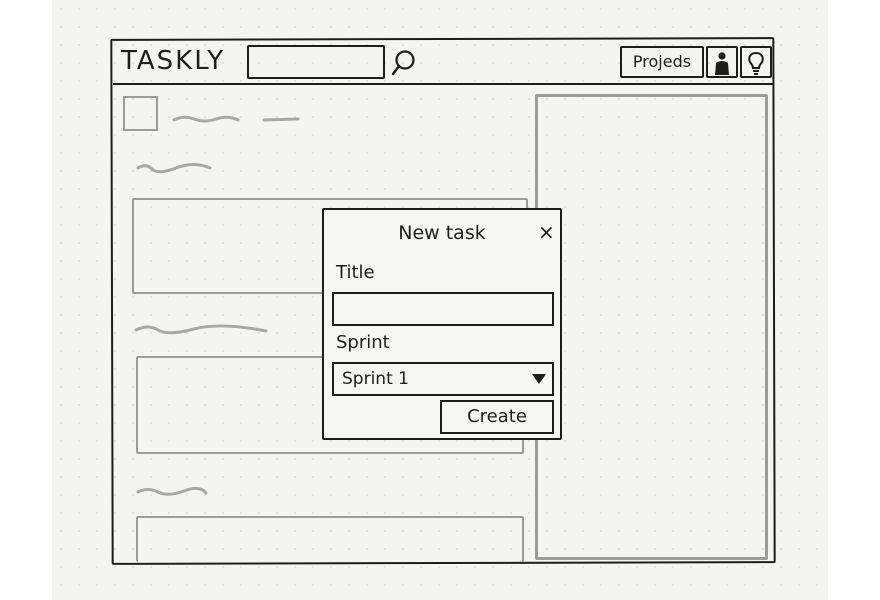 Image resolution: width=880 pixels, height=600 pixels. What do you see at coordinates (546, 232) in the screenshot?
I see `close-icon: ×` at bounding box center [546, 232].